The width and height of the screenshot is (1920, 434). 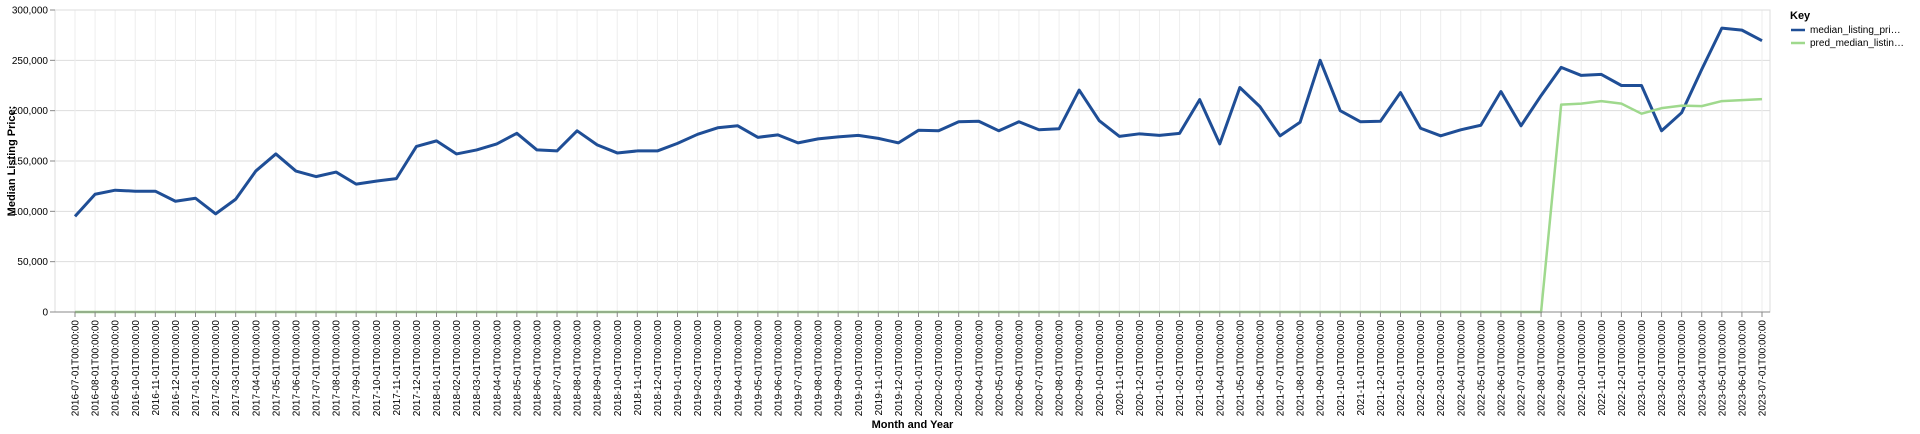 What do you see at coordinates (216, 368) in the screenshot?
I see `x-tick-label: 2017-02-01T00:00:00` at bounding box center [216, 368].